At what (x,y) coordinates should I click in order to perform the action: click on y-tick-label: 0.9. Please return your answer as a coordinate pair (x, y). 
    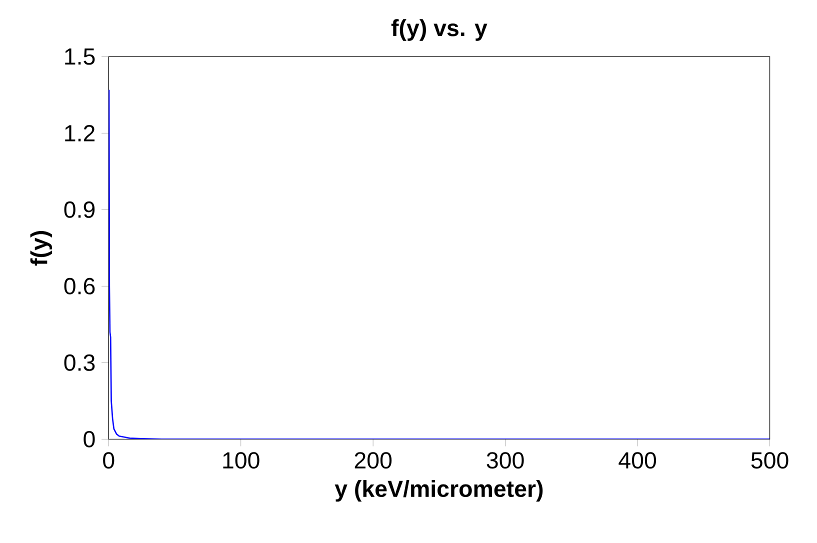
    Looking at the image, I should click on (79, 209).